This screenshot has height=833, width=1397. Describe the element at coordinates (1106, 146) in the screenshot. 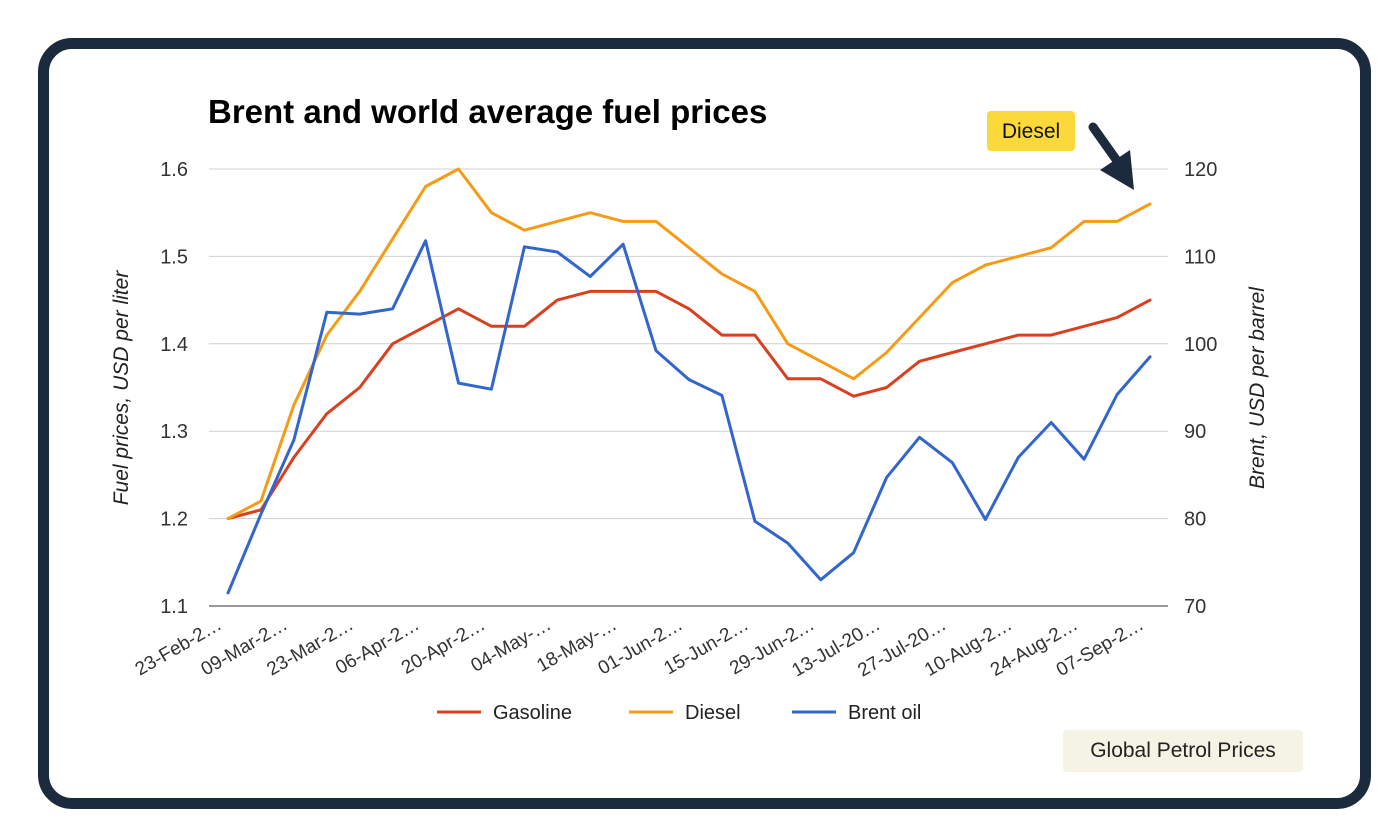

I see `annotation-arrow-shaft` at that location.